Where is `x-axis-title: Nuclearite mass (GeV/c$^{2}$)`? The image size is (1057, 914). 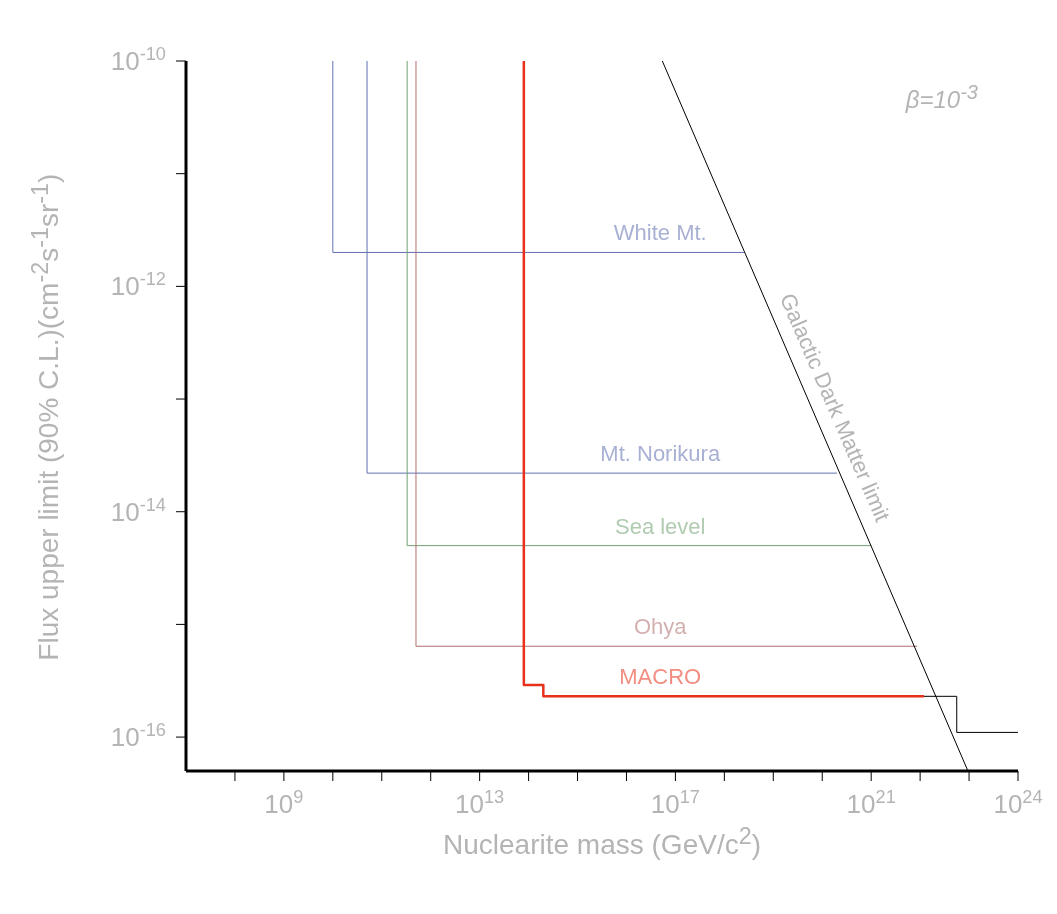 x-axis-title: Nuclearite mass (GeV/c$^{2}$) is located at coordinates (602, 842).